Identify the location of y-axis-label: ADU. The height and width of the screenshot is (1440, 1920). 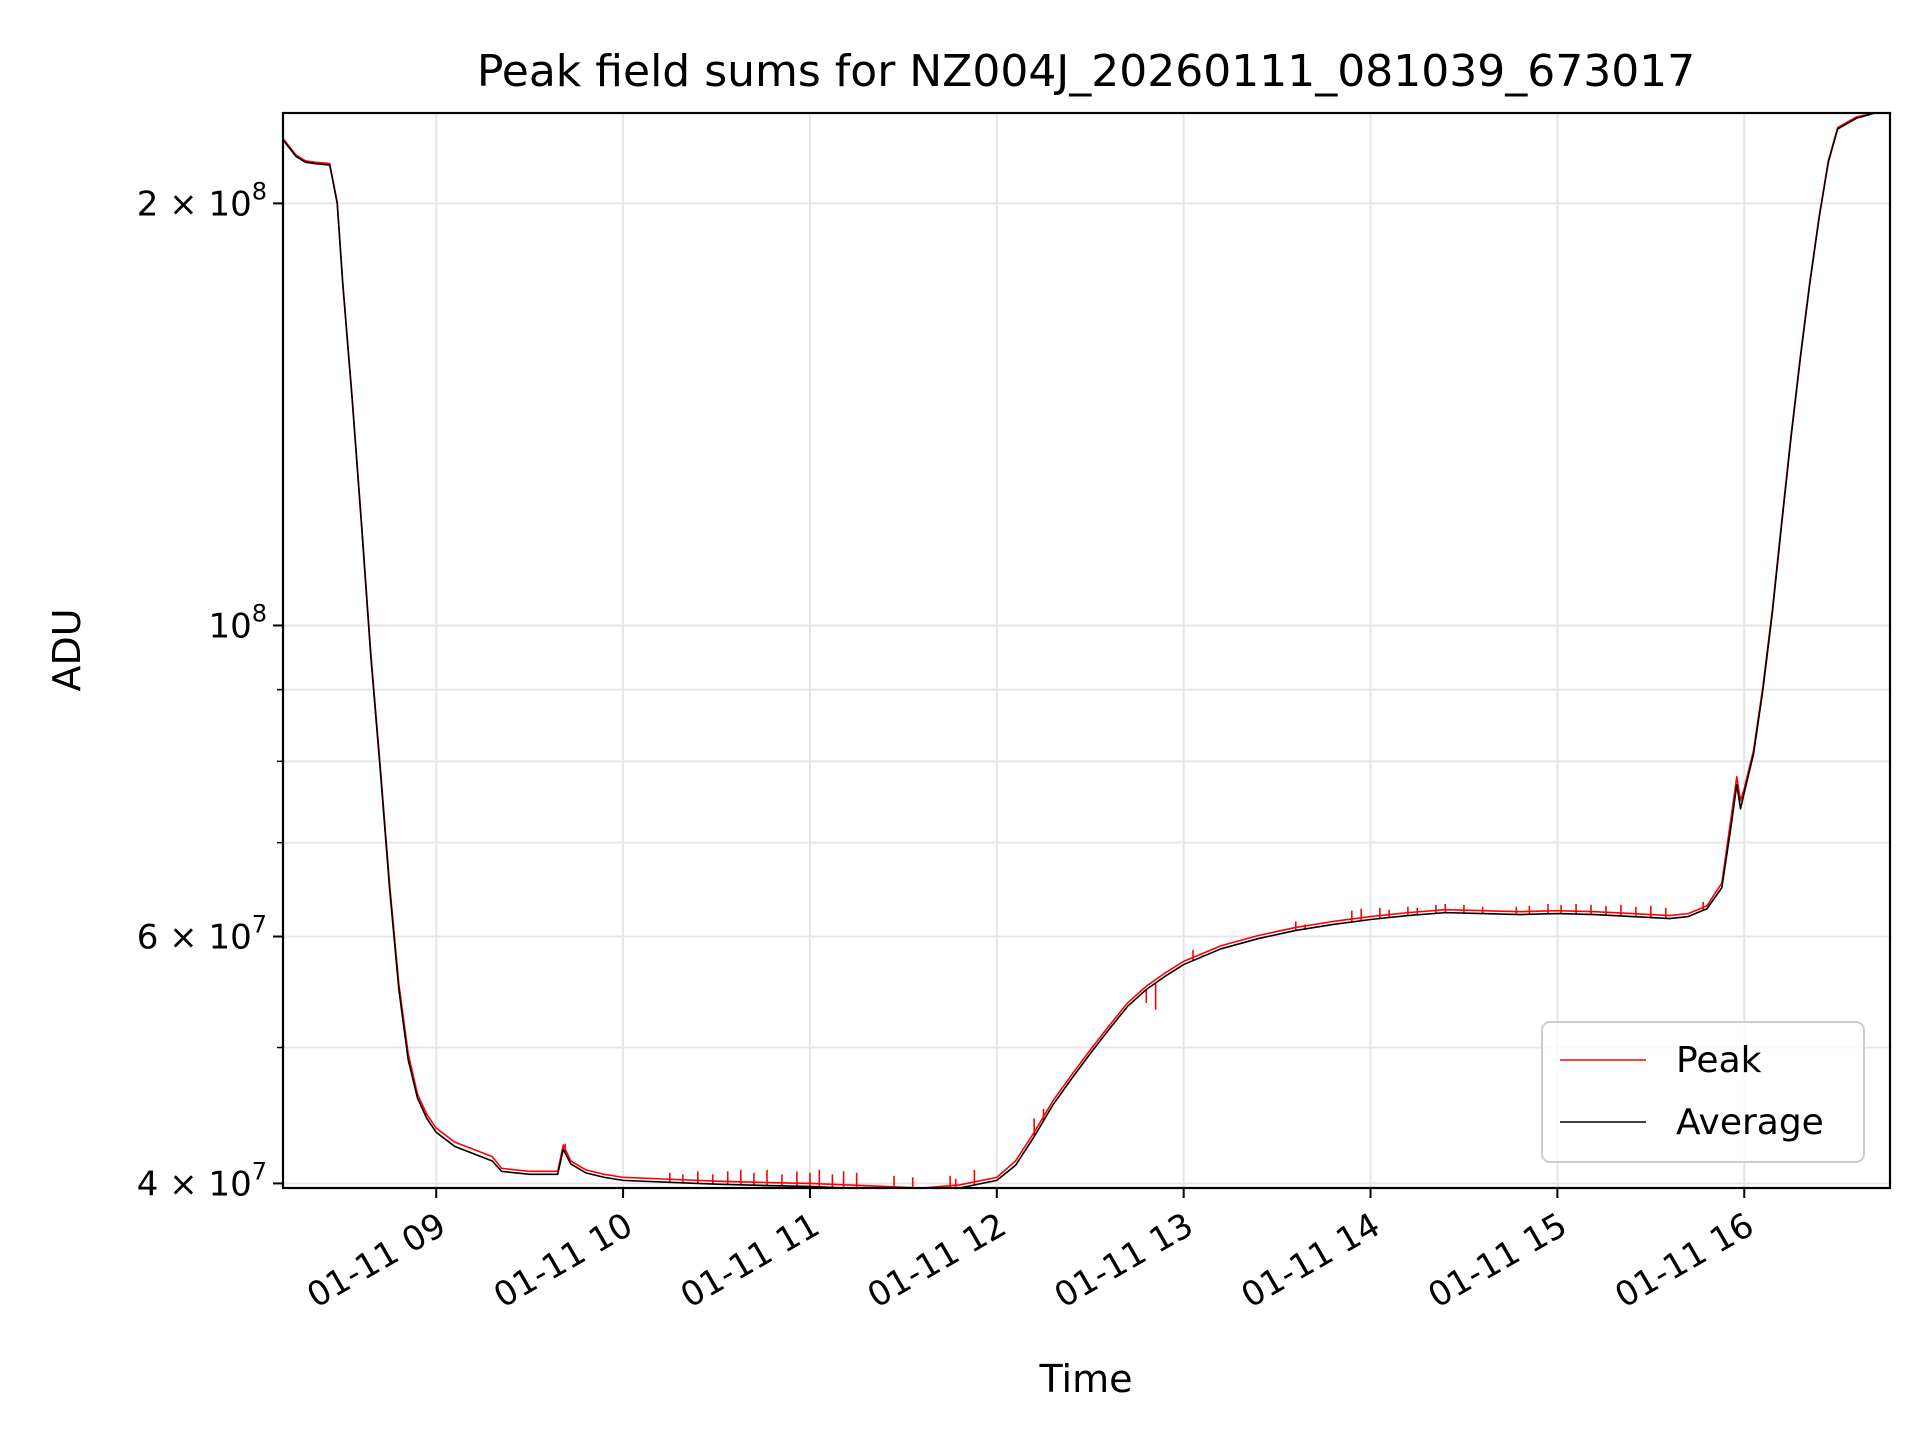
(67, 649).